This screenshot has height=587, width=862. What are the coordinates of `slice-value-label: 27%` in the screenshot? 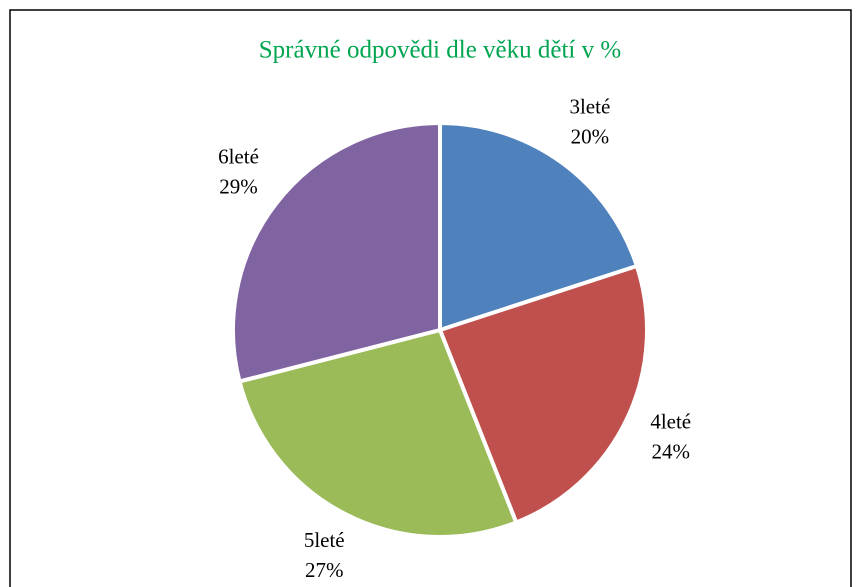 It's located at (324, 570).